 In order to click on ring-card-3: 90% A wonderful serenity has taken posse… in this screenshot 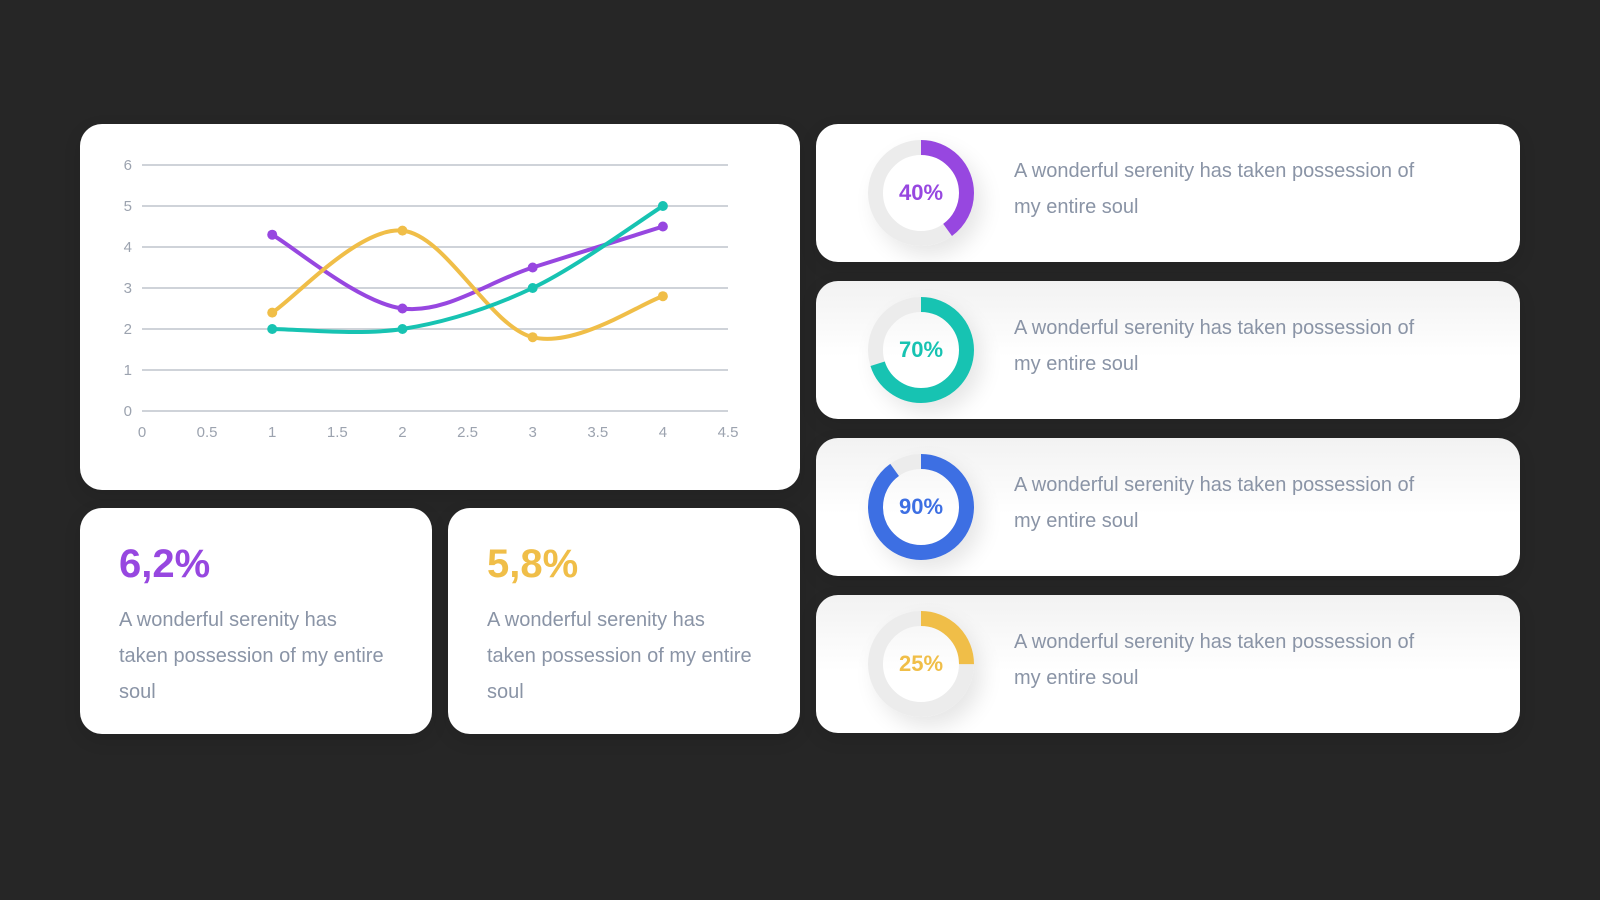, I will do `click(1168, 507)`.